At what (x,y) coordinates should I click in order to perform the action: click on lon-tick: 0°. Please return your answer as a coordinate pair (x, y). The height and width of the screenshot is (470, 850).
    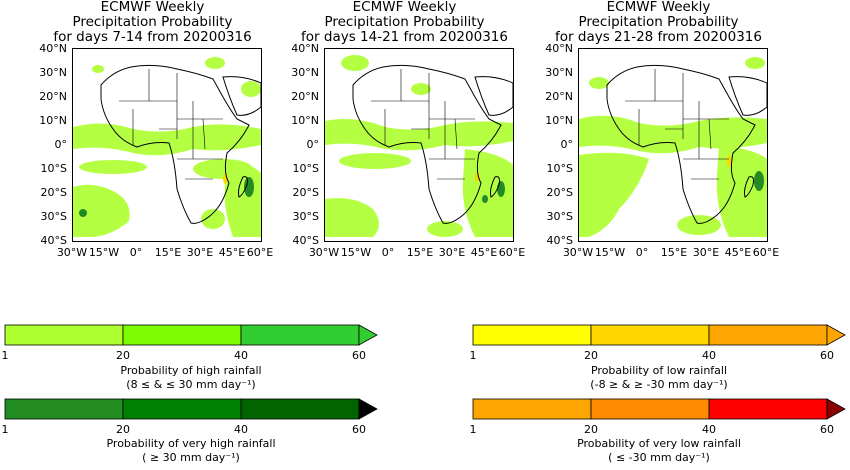
    Looking at the image, I should click on (388, 252).